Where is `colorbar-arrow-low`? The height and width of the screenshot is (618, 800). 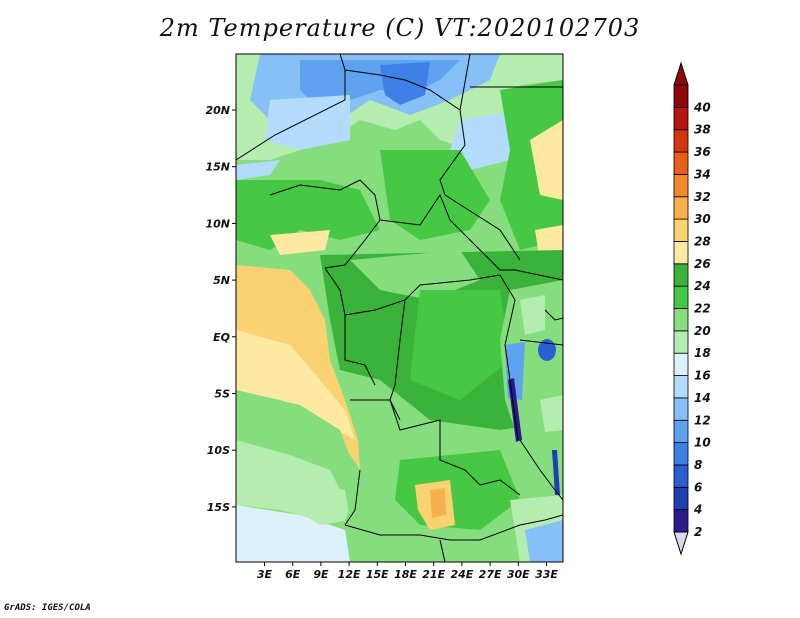
colorbar-arrow-low is located at coordinates (681, 543).